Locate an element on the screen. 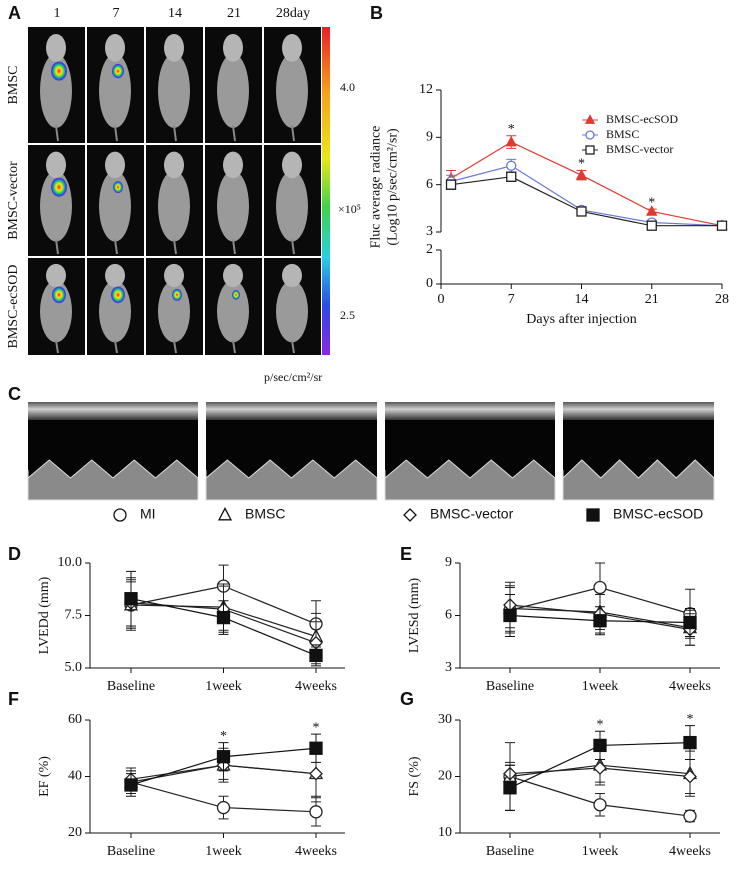 This screenshot has width=741, height=888. legend-label: MI is located at coordinates (148, 514).